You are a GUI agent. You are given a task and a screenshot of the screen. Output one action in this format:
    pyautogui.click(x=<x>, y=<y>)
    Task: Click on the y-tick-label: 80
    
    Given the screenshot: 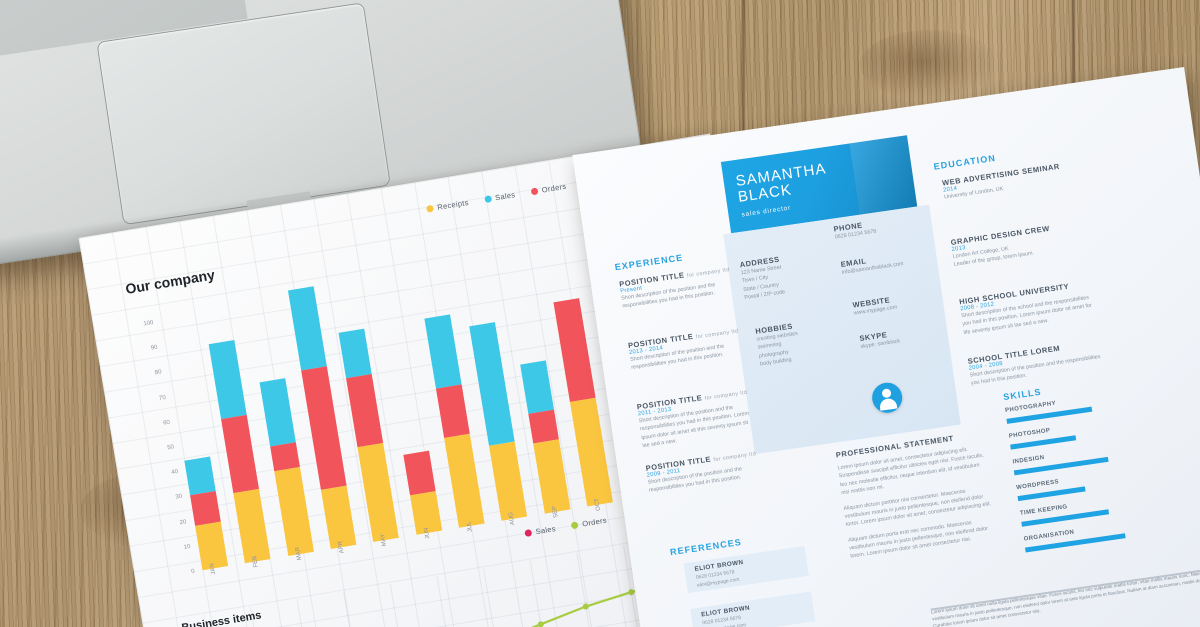 What is the action you would take?
    pyautogui.click(x=158, y=373)
    